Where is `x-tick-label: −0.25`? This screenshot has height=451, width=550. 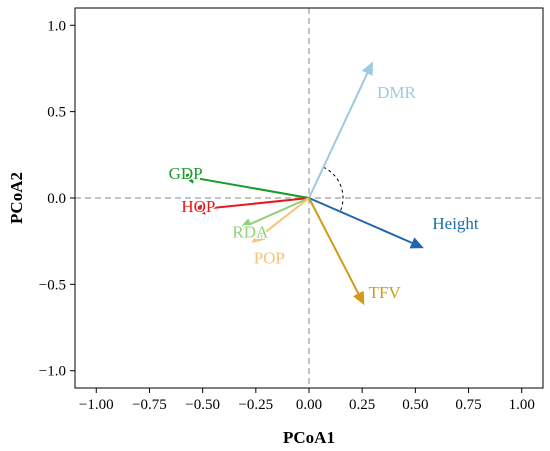
x-tick-label: −0.25 is located at coordinates (255, 405).